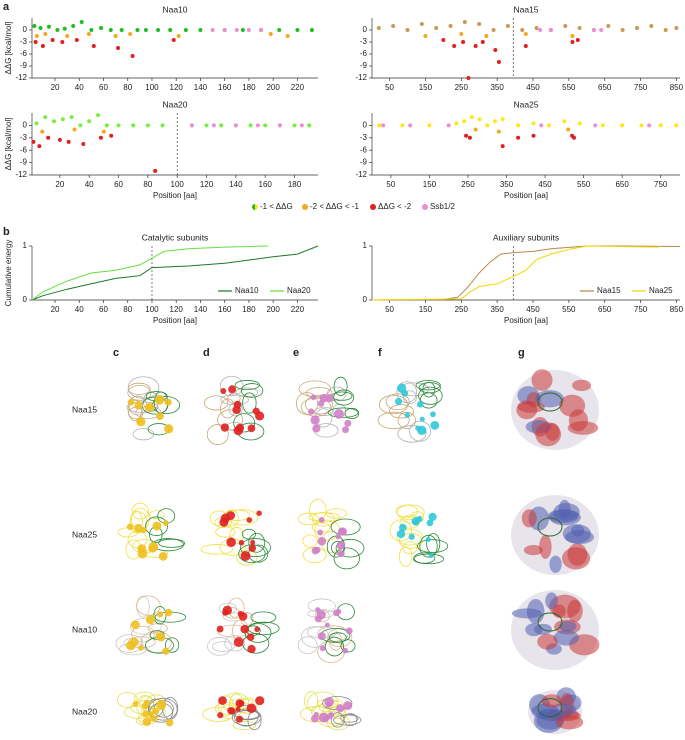 Image resolution: width=685 pixels, height=740 pixels. I want to click on line, so click(150, 273).